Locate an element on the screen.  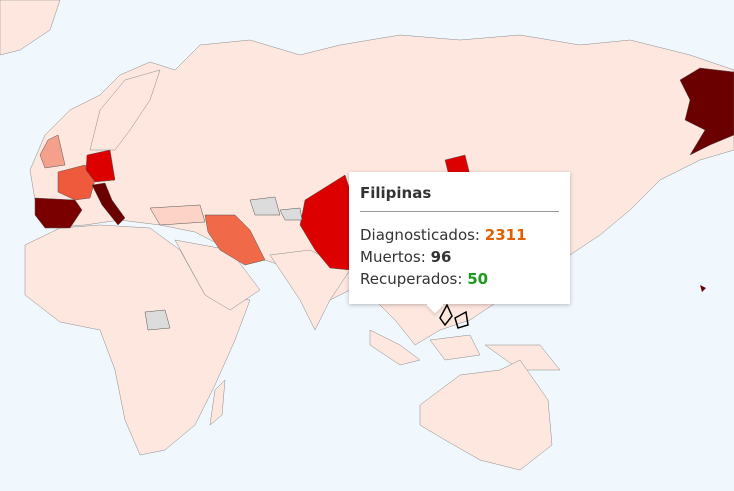
country-iran is located at coordinates (235, 240).